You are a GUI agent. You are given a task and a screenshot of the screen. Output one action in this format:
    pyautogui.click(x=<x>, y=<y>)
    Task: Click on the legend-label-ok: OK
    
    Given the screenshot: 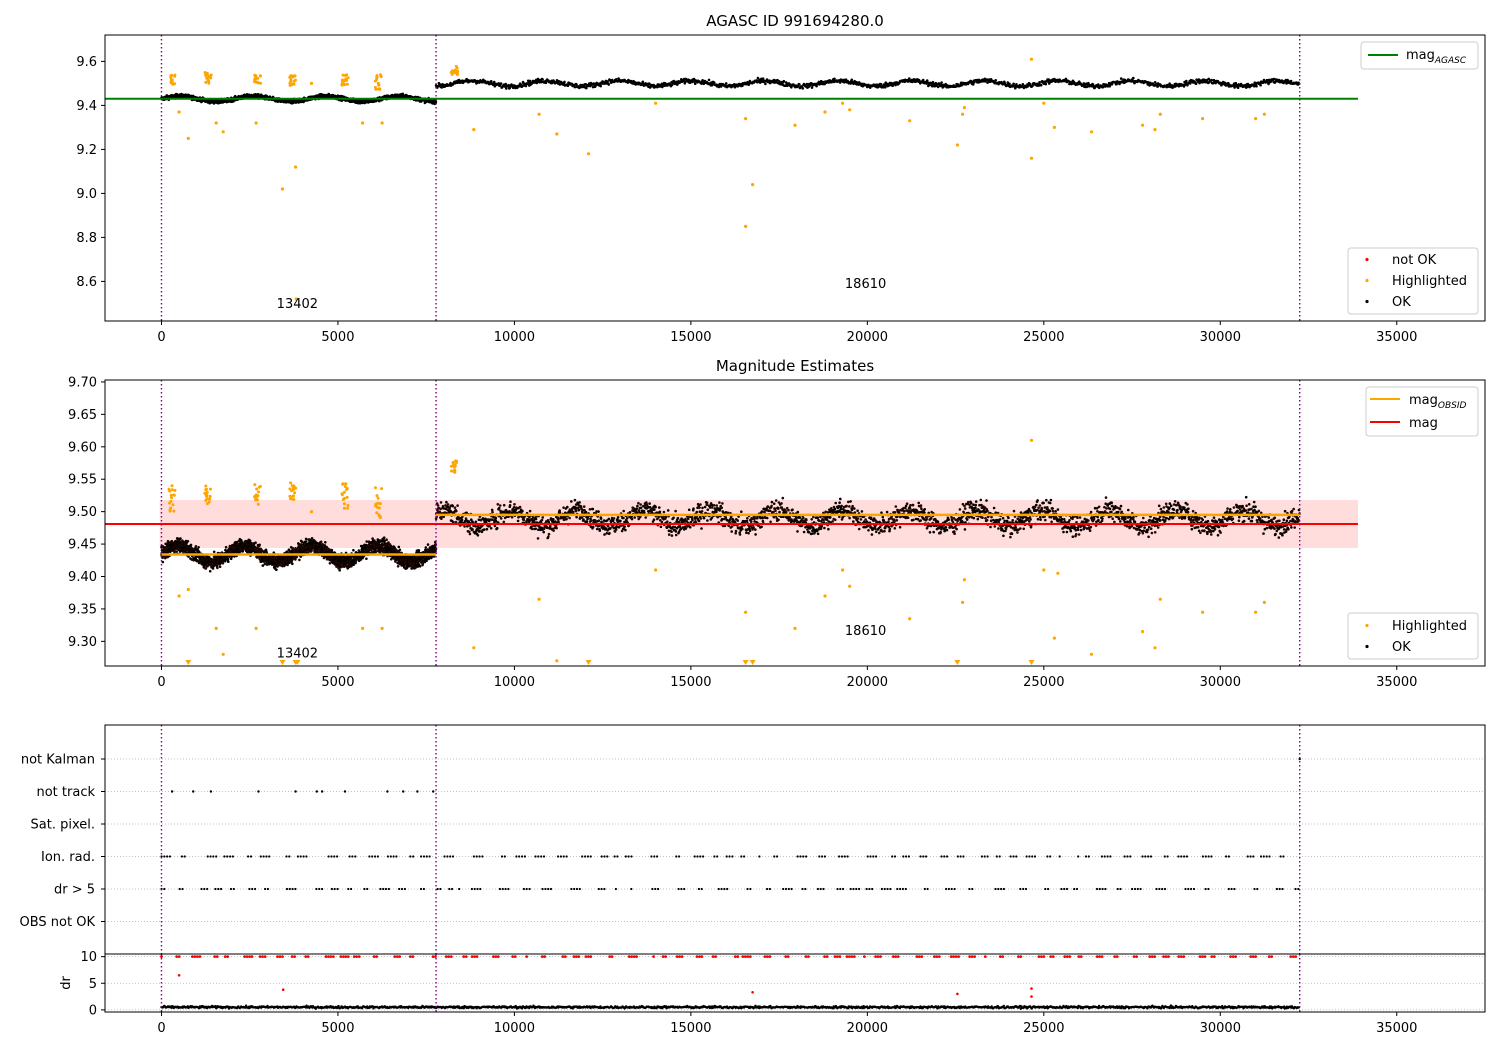 What is the action you would take?
    pyautogui.click(x=1401, y=302)
    